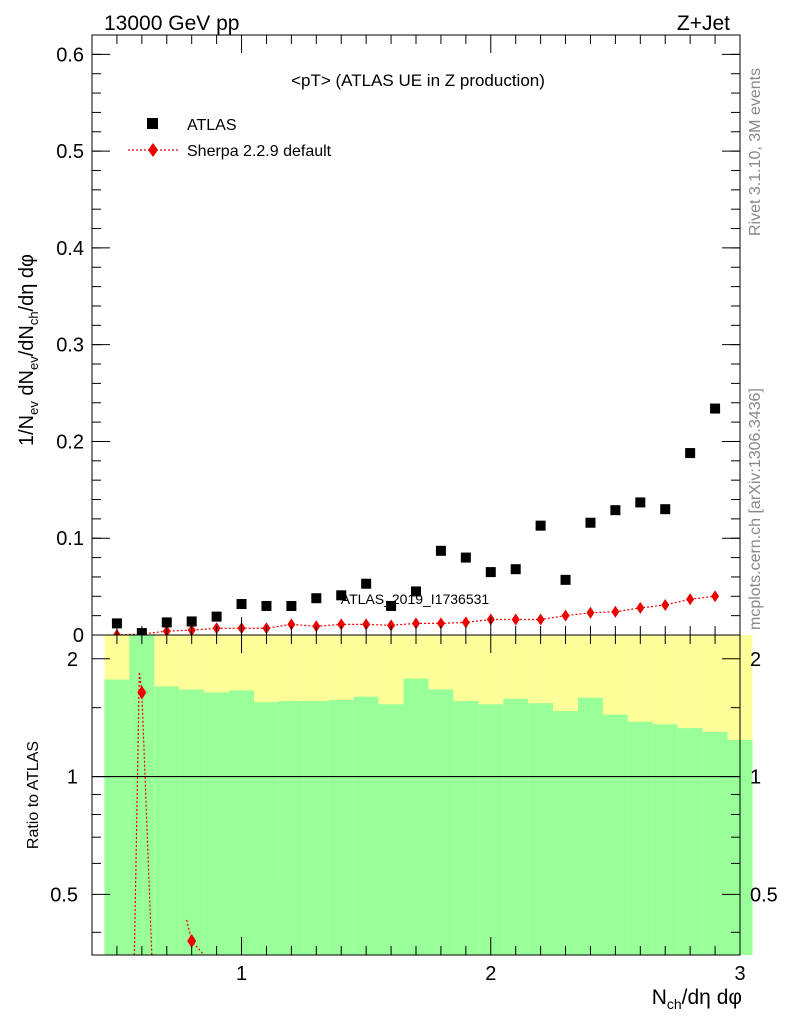 Image resolution: width=786 pixels, height=1024 pixels. Describe the element at coordinates (755, 152) in the screenshot. I see `rivet-label: Rivet 3.1.10, 3M events` at that location.